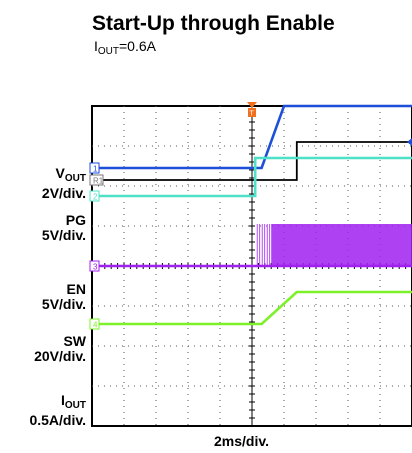 This screenshot has width=412, height=453. Describe the element at coordinates (57, 410) in the screenshot. I see `iout-label: IOUT 0.5A/div.` at that location.